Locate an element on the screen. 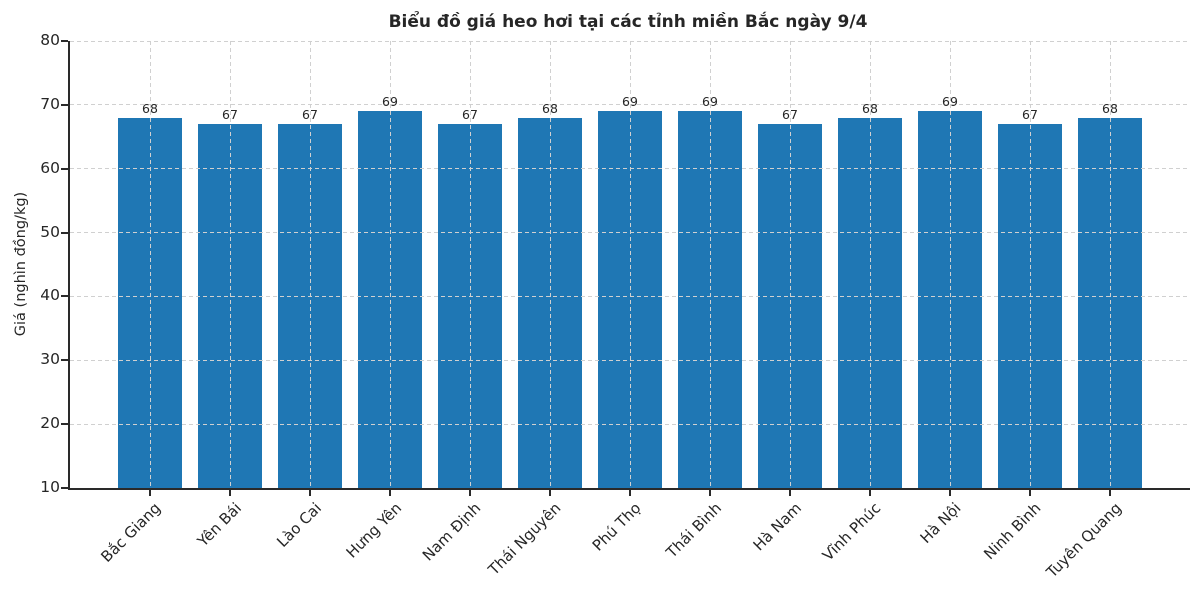 The width and height of the screenshot is (1200, 600). x-tick-label: Hà Nội is located at coordinates (940, 523).